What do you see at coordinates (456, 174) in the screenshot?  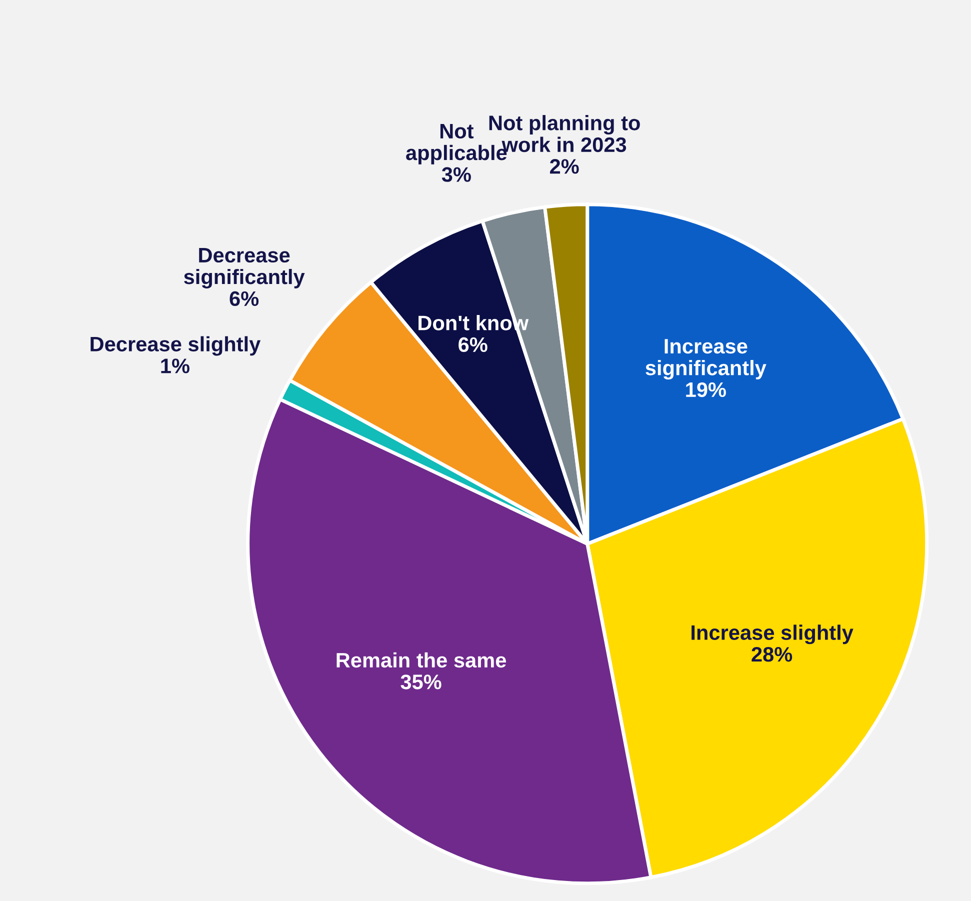 I see `data-label: 3%` at bounding box center [456, 174].